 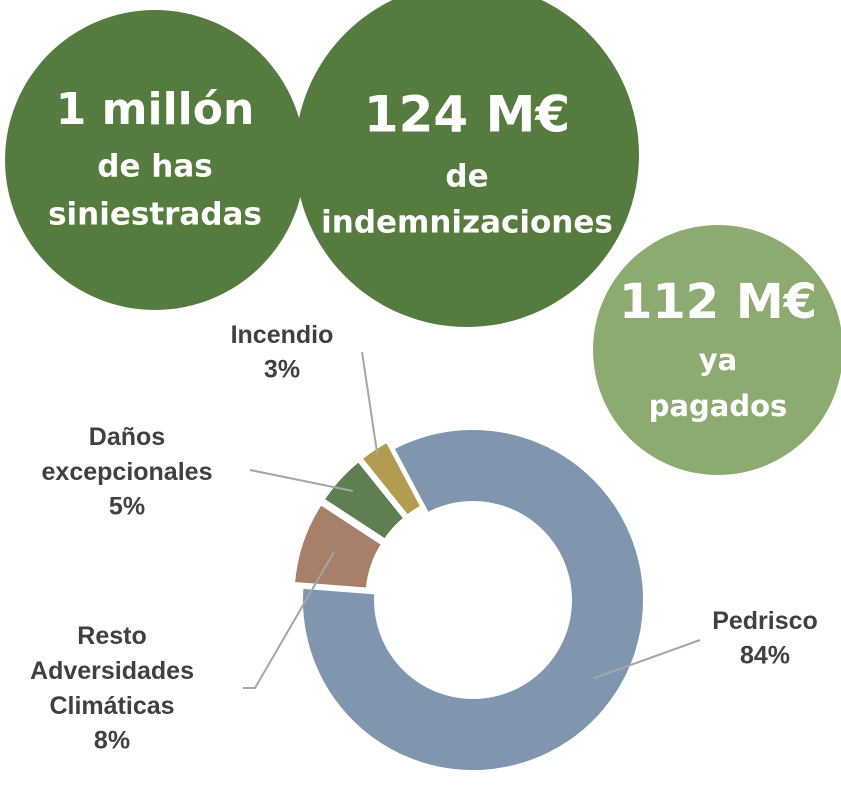 What do you see at coordinates (718, 360) in the screenshot?
I see `stat-line: ya` at bounding box center [718, 360].